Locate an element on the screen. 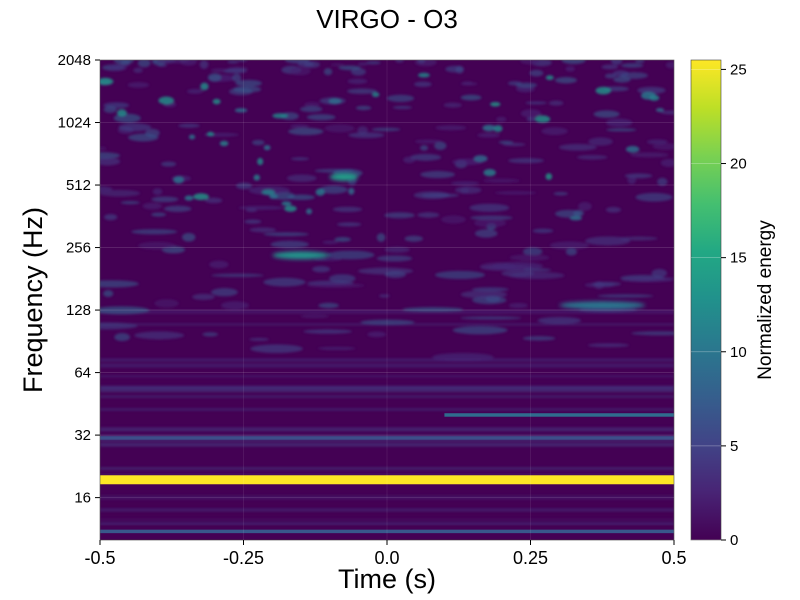  colorbar-tick-label: 25 is located at coordinates (738, 69).